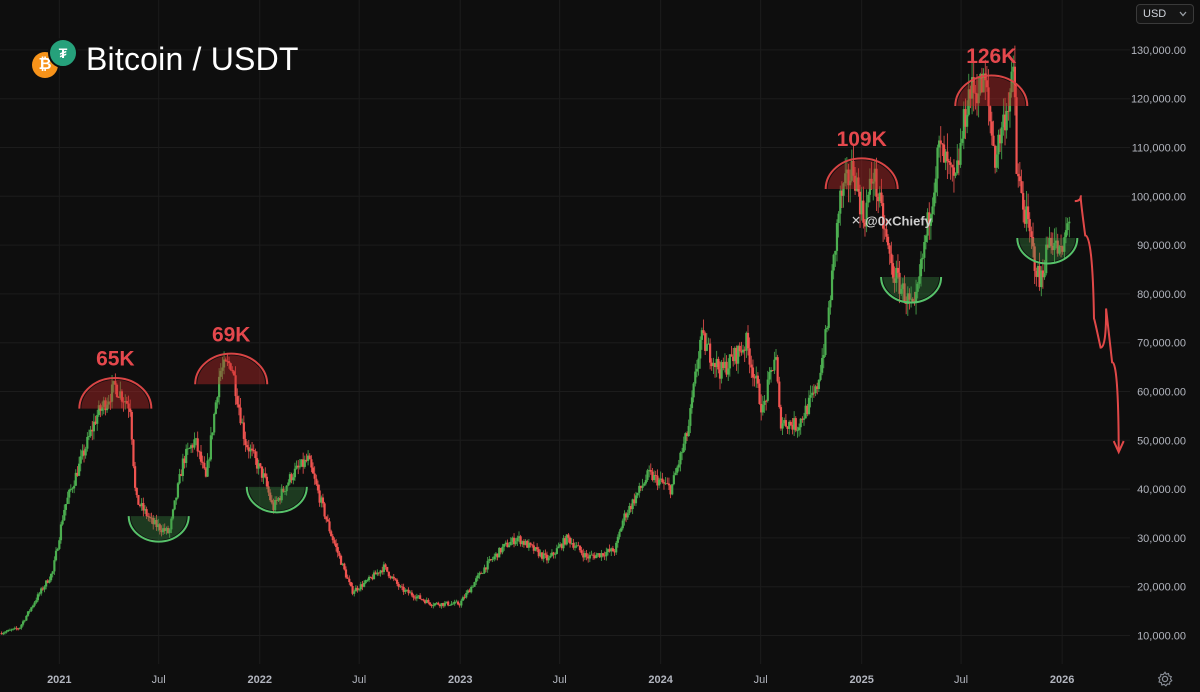 The height and width of the screenshot is (692, 1200). Describe the element at coordinates (1165, 679) in the screenshot. I see `settings-gear-icon` at that location.